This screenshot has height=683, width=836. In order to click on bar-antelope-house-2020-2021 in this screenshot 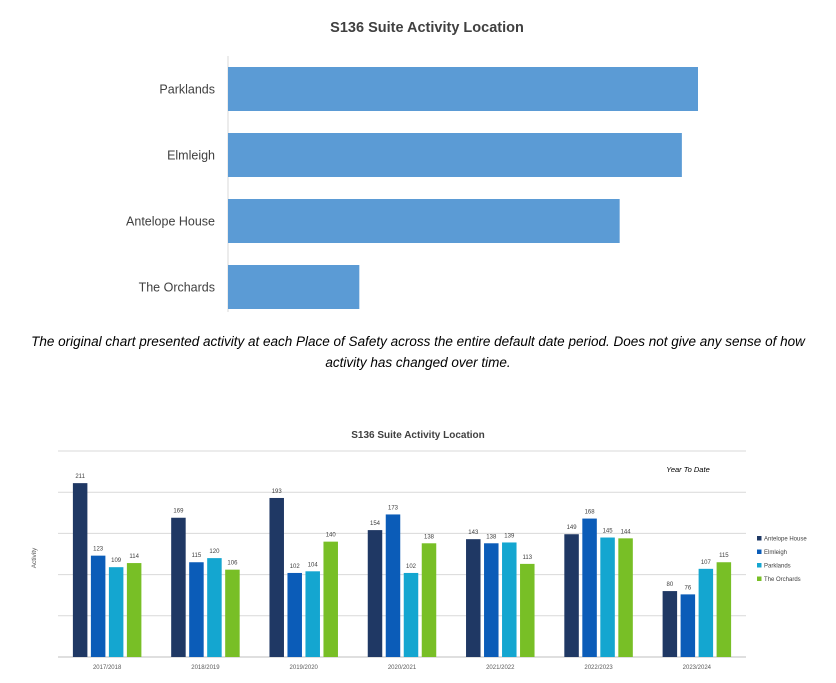, I will do `click(375, 593)`.